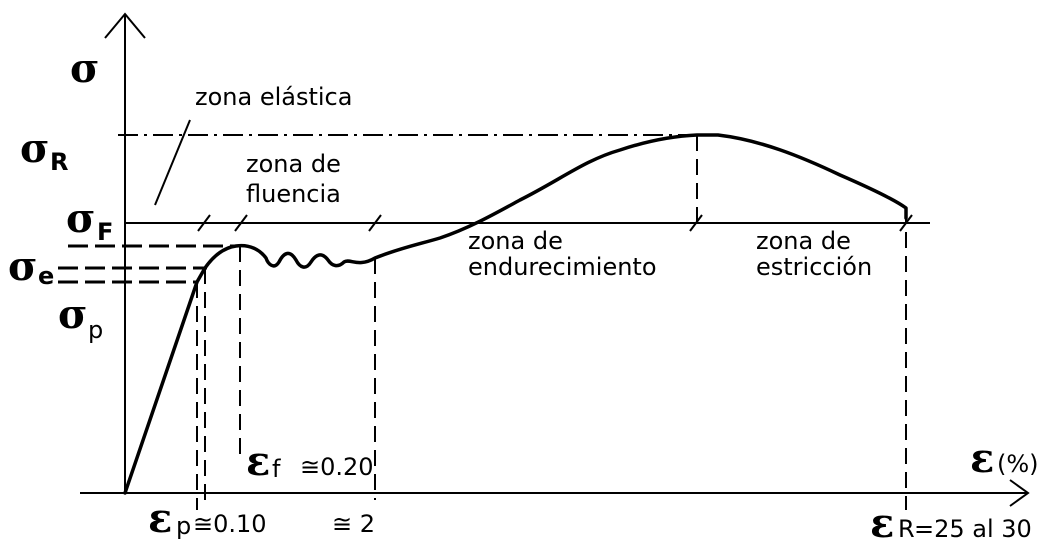  What do you see at coordinates (125, 25) in the screenshot?
I see `y-axis-arrowhead` at bounding box center [125, 25].